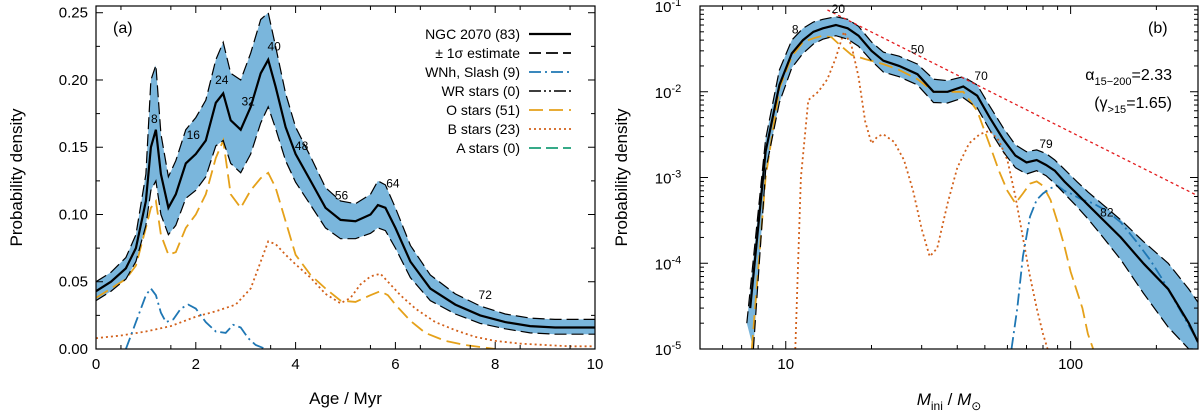  I want to click on y-tick-label: 10-1, so click(668, 8).